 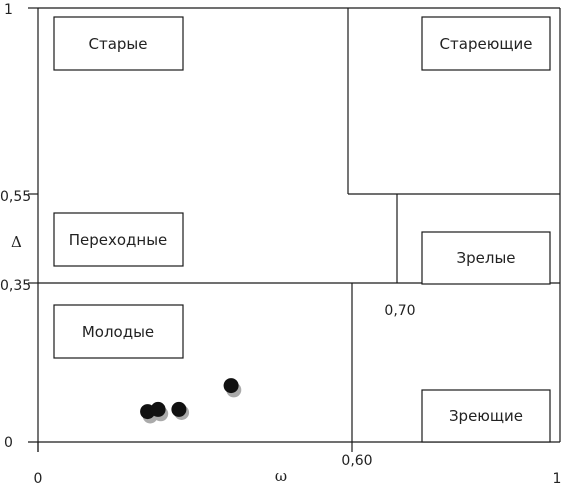 I want to click on region-perekhodnye: Переходные, so click(x=118, y=239).